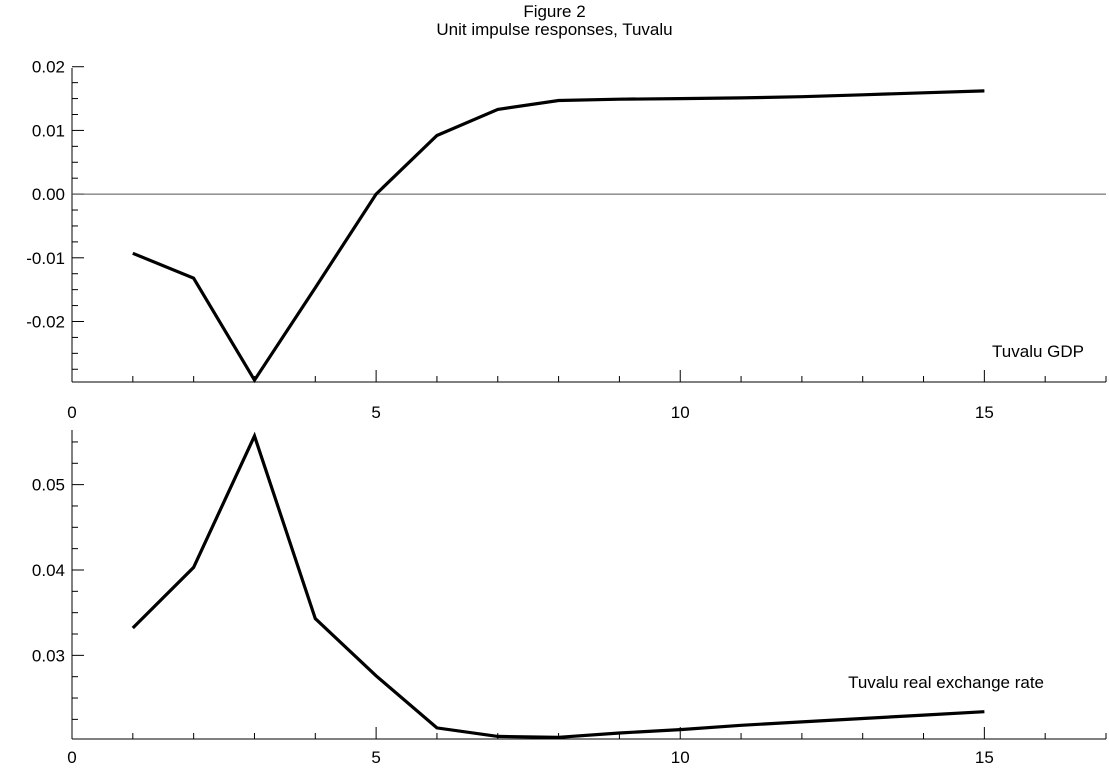 This screenshot has width=1109, height=772. Describe the element at coordinates (375, 757) in the screenshot. I see `panel2-x-tick-label: 5` at that location.